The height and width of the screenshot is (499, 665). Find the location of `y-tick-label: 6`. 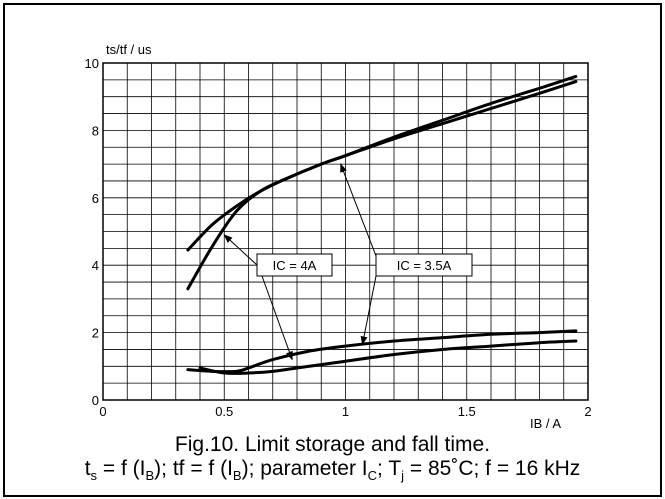

y-tick-label: 6 is located at coordinates (95, 198).